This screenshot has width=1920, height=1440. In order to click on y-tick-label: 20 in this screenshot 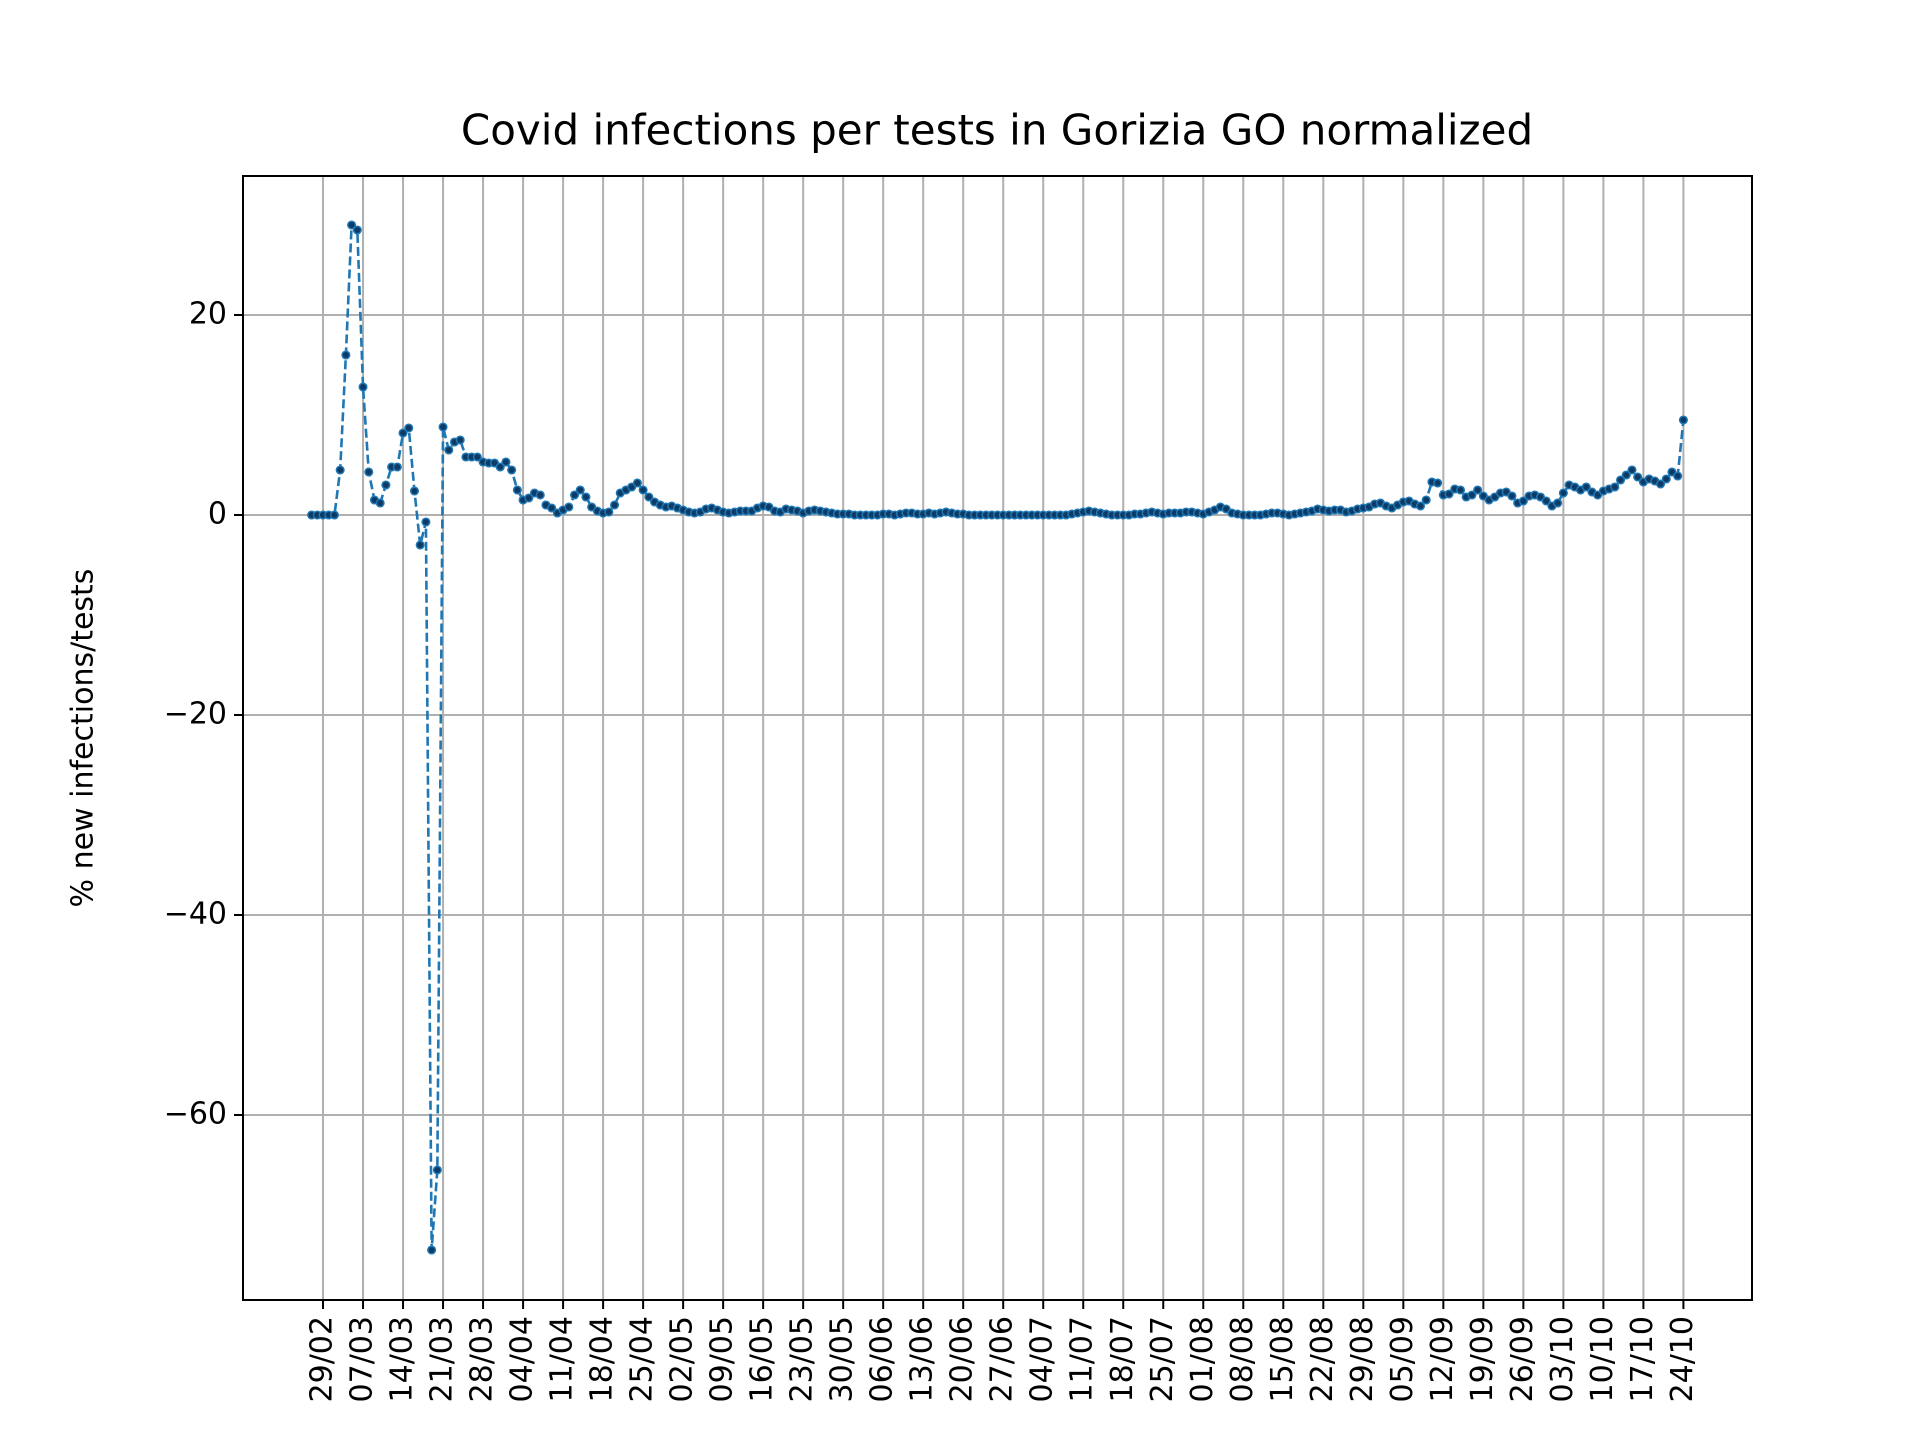, I will do `click(208, 314)`.